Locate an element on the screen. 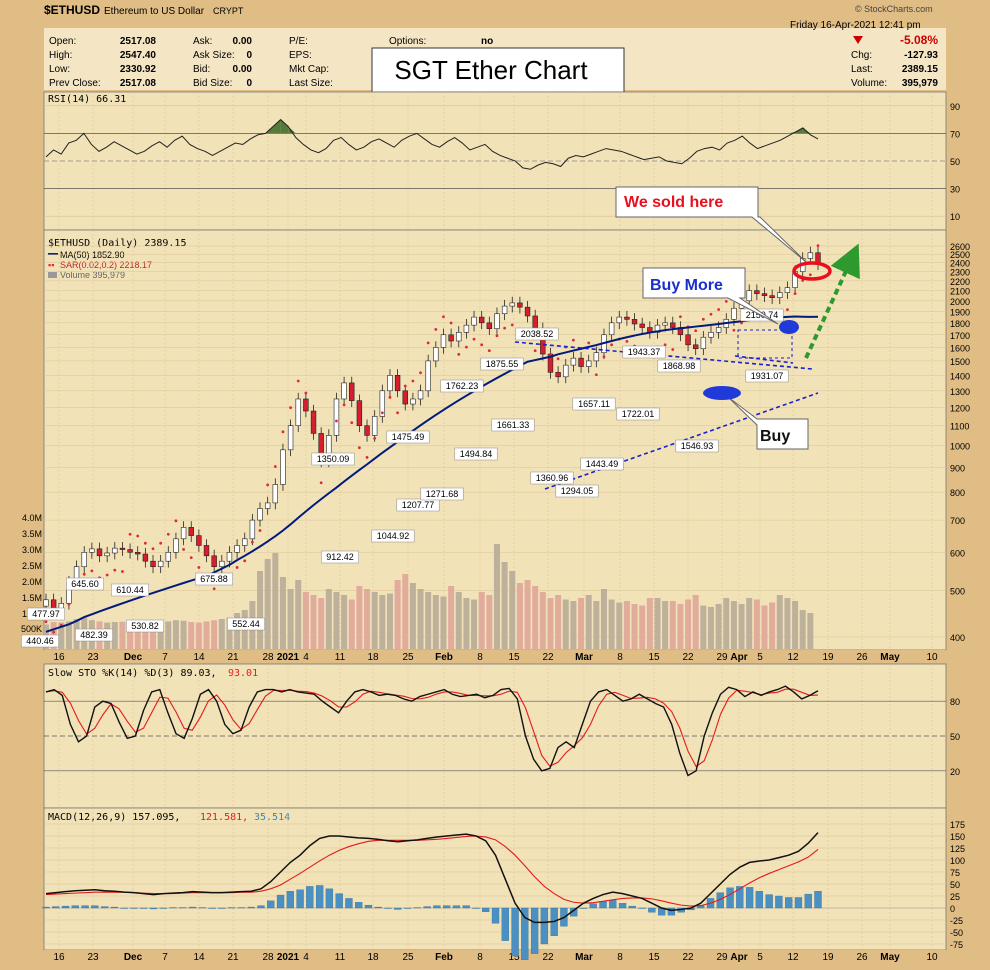 Image resolution: width=990 pixels, height=970 pixels. title-box is located at coordinates (498, 70).